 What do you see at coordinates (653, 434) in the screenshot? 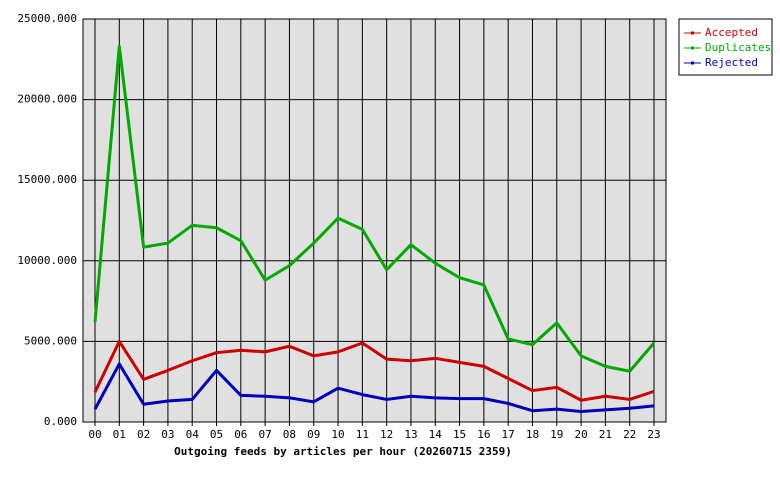
I see `x-tick-label: 23` at bounding box center [653, 434].